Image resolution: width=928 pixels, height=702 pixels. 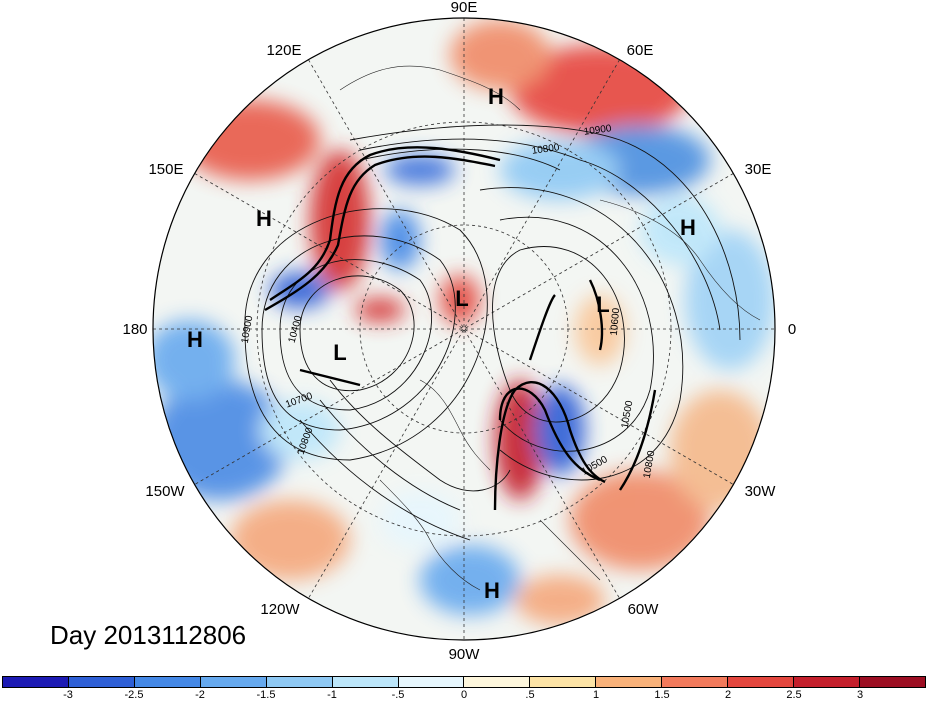 I want to click on lon-label-90e: 90E, so click(x=464, y=8).